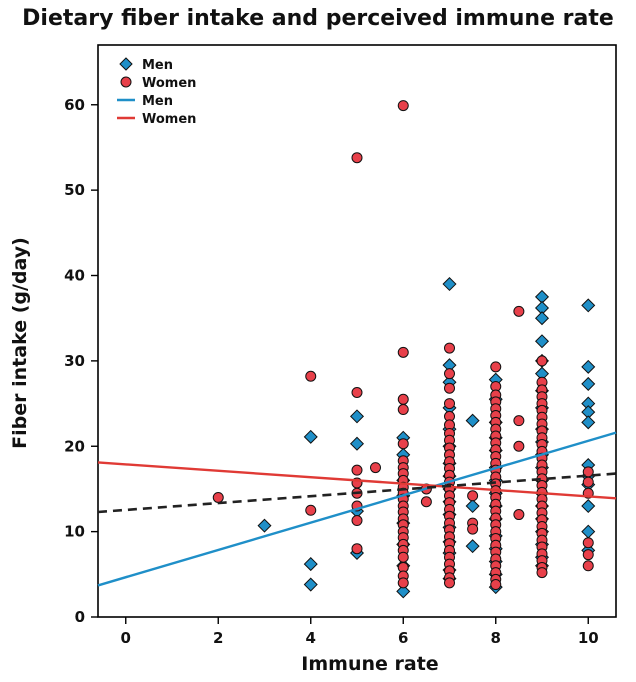 This screenshot has height=682, width=636. Describe the element at coordinates (74, 105) in the screenshot. I see `y-tick-label: 60` at that location.